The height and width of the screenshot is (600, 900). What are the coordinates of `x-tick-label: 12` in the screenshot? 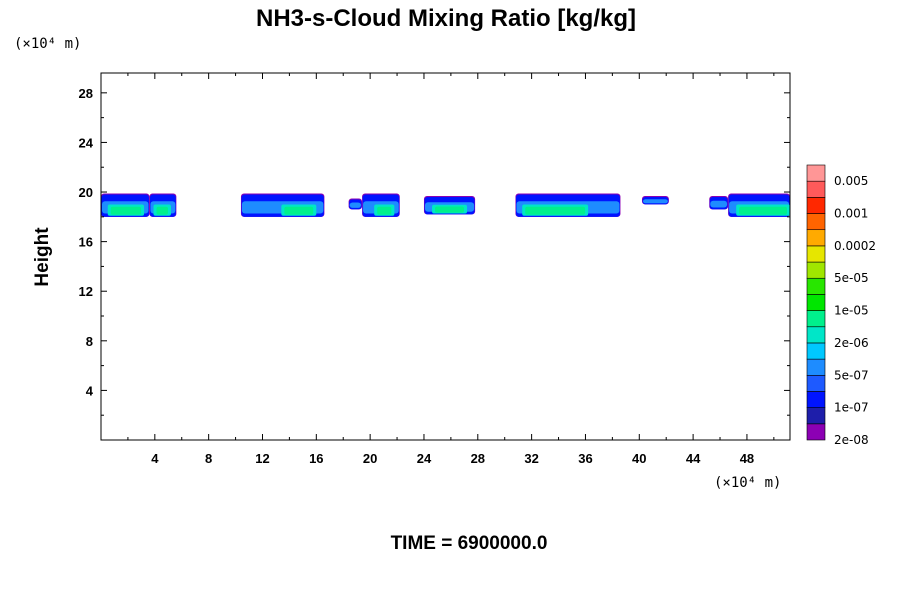 It's located at (262, 458).